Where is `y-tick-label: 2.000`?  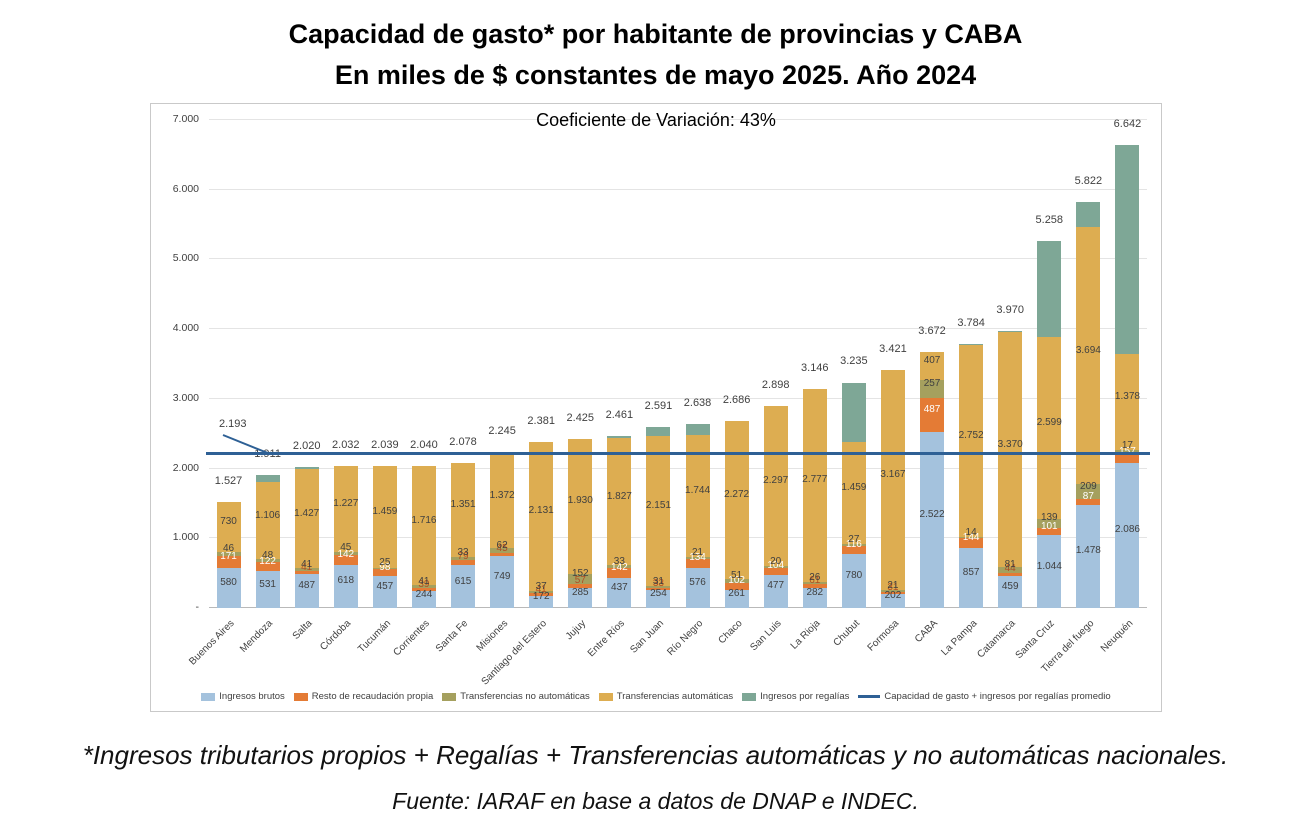
y-tick-label: 2.000 is located at coordinates (185, 467).